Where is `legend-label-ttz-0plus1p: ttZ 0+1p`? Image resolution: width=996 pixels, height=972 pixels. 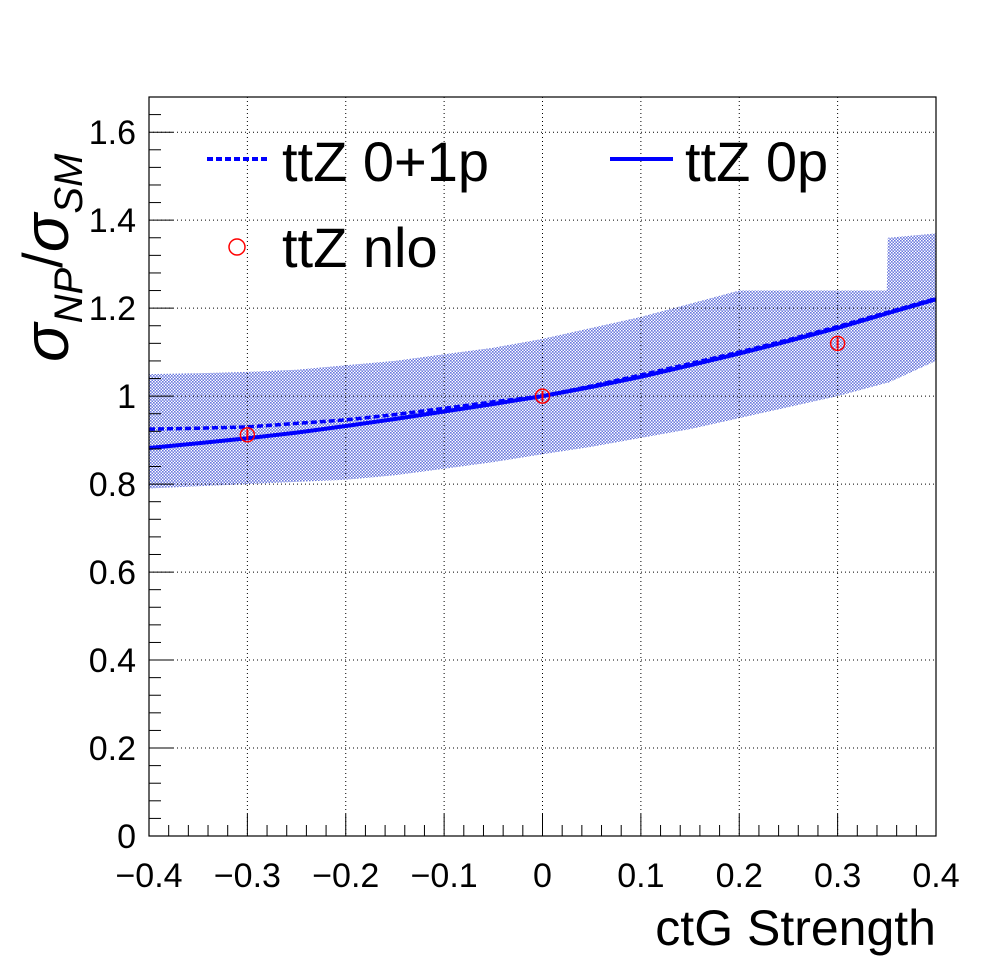 legend-label-ttz-0plus1p: ttZ 0+1p is located at coordinates (385, 161).